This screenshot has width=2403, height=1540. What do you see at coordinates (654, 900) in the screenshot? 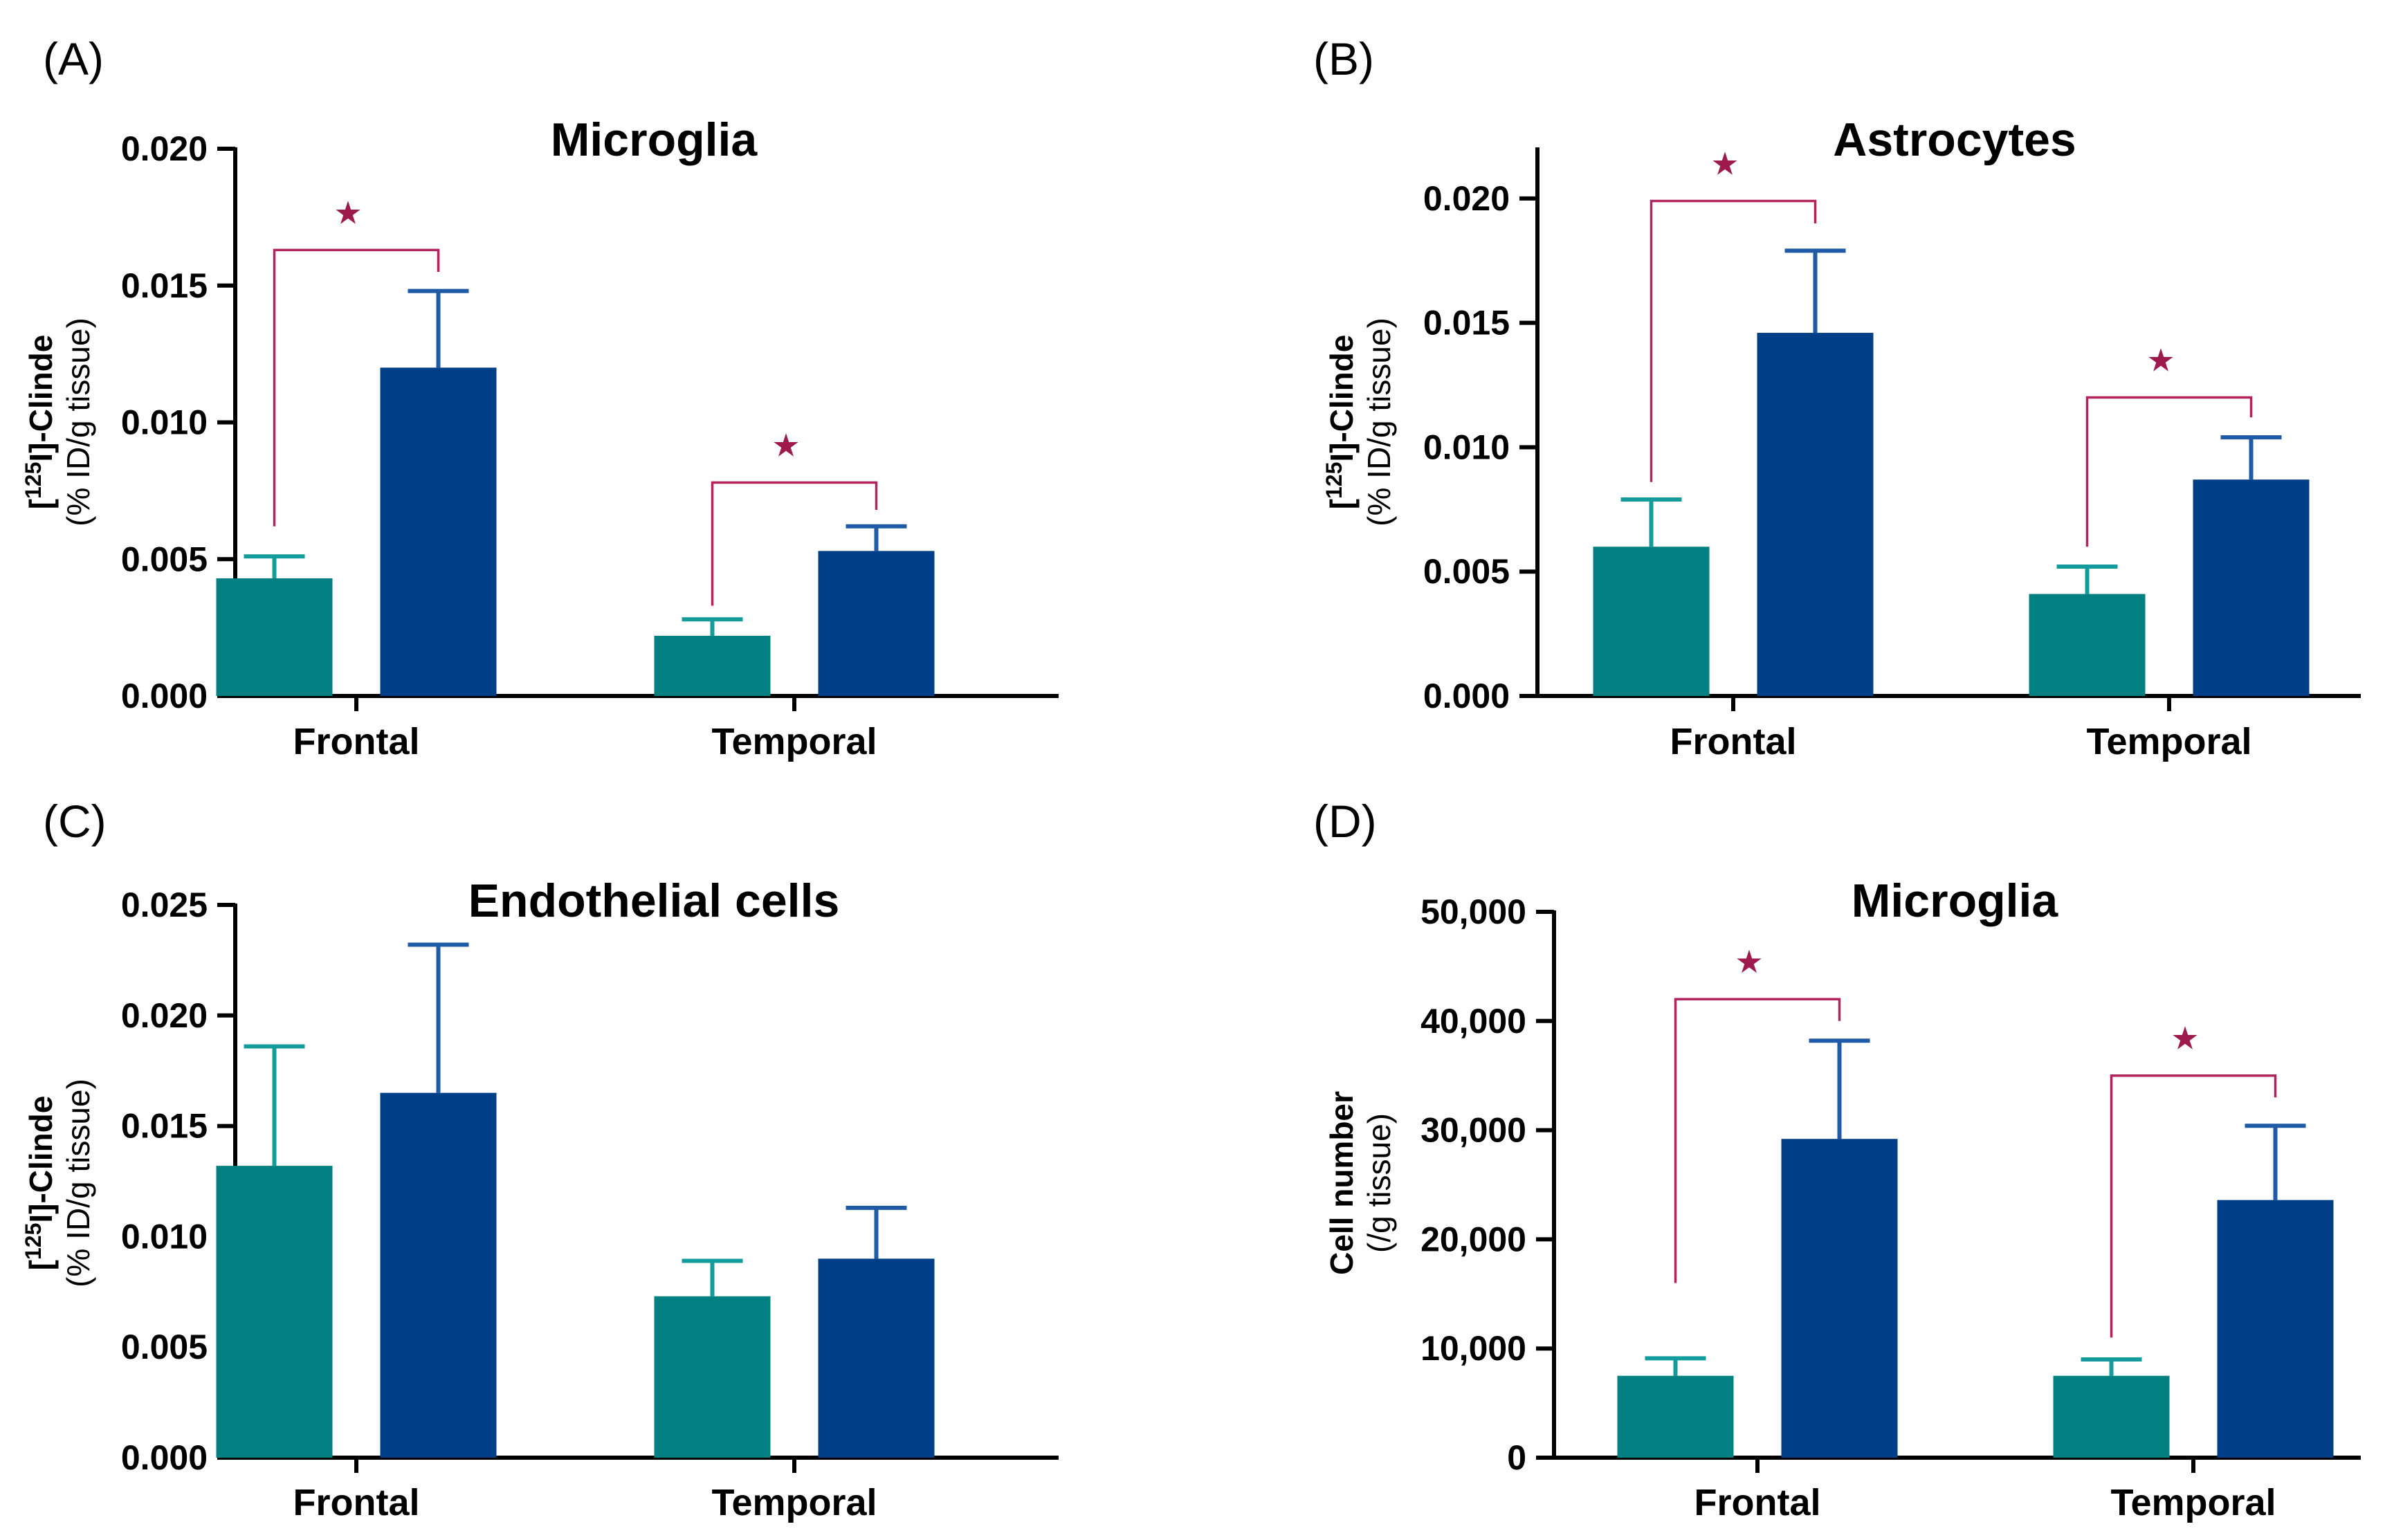
I see `chart-title: Endothelial cells` at bounding box center [654, 900].